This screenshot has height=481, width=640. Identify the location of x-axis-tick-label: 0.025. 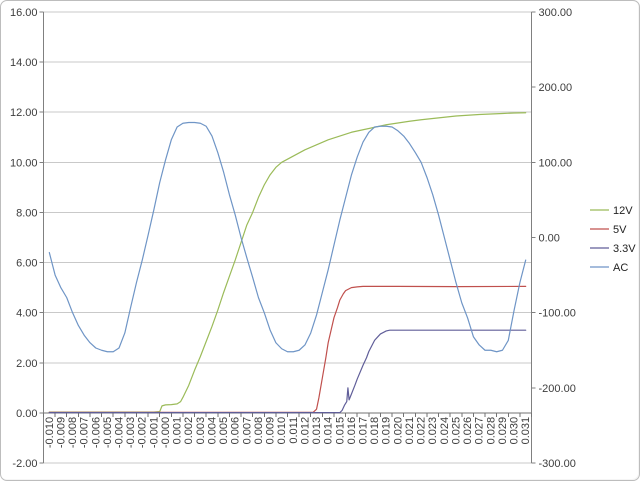
(456, 431).